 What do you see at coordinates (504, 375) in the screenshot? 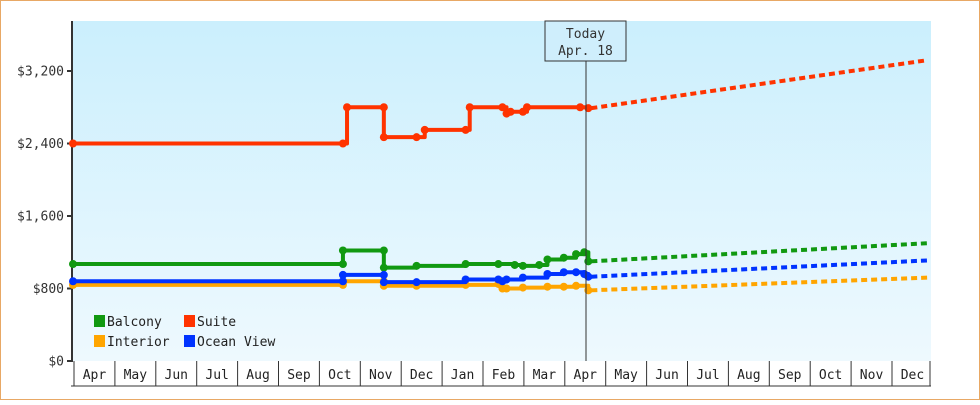
I see `x-month-label: Feb` at bounding box center [504, 375].